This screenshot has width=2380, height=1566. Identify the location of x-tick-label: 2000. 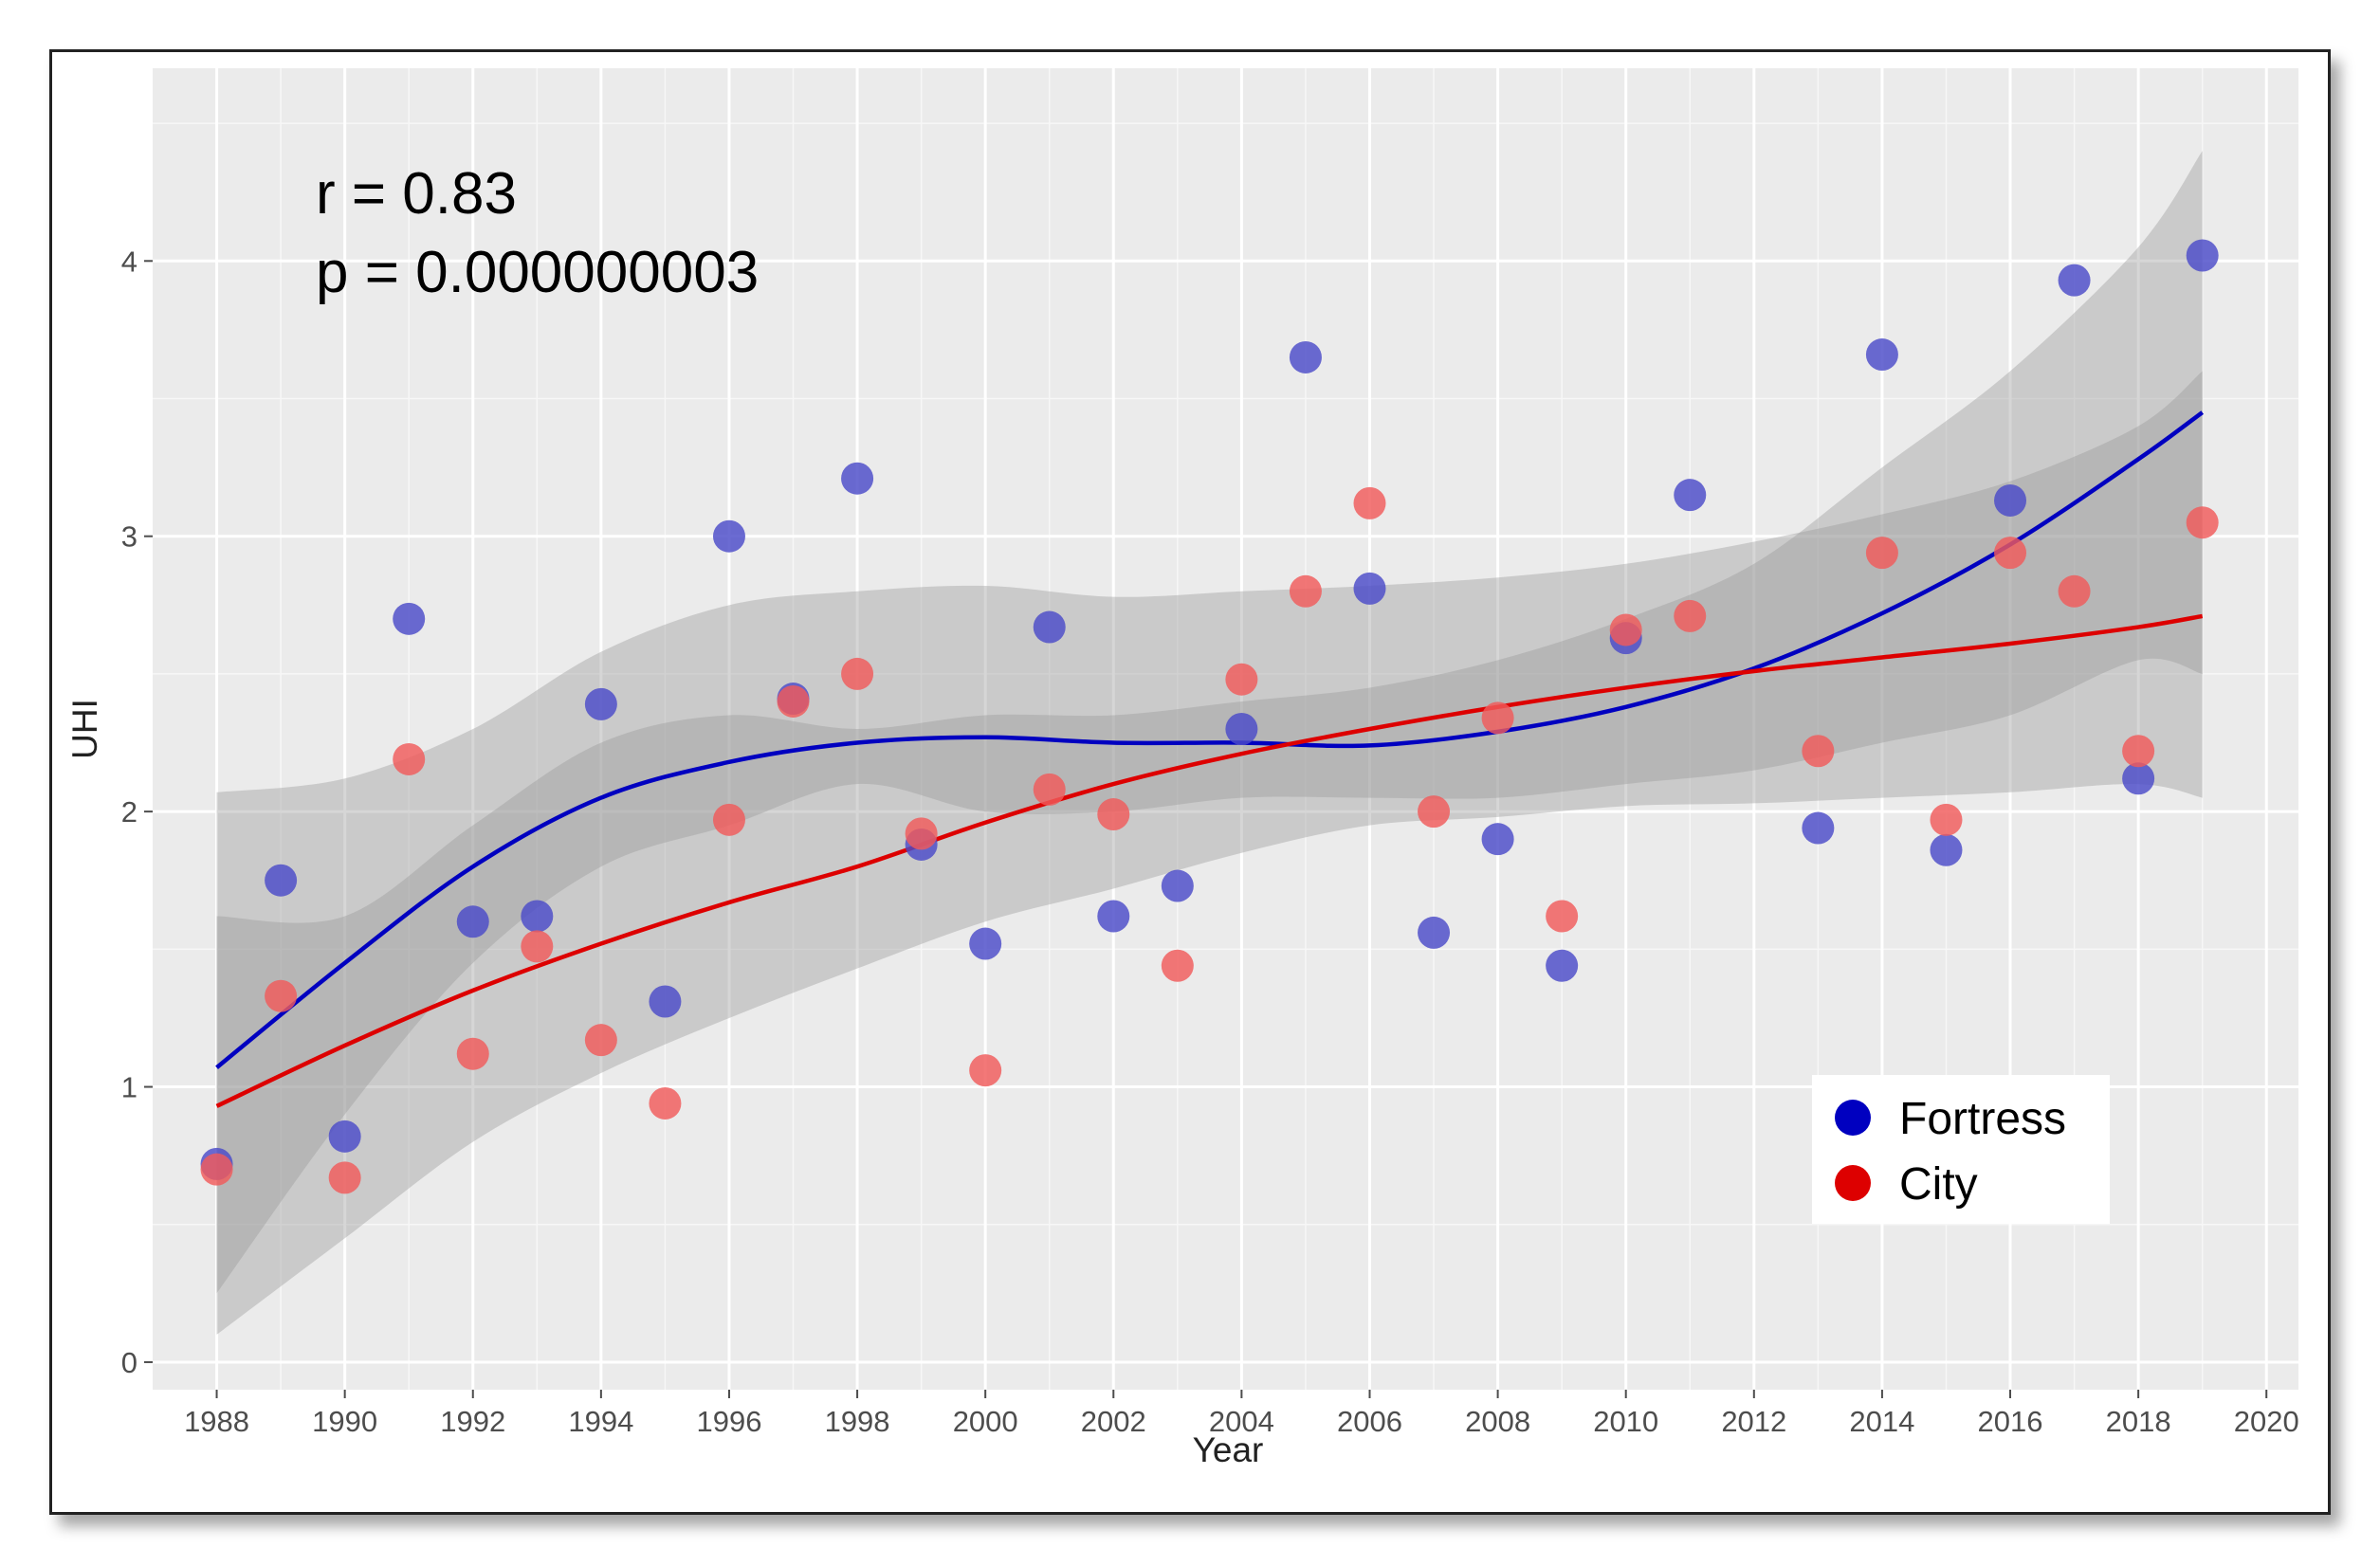
(986, 1421).